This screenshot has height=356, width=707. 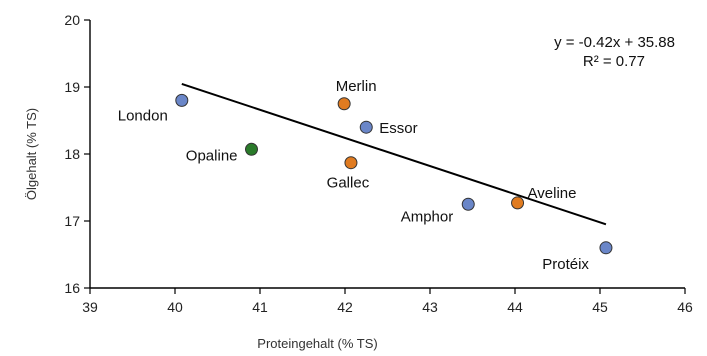 What do you see at coordinates (398, 128) in the screenshot?
I see `point-label: Essor` at bounding box center [398, 128].